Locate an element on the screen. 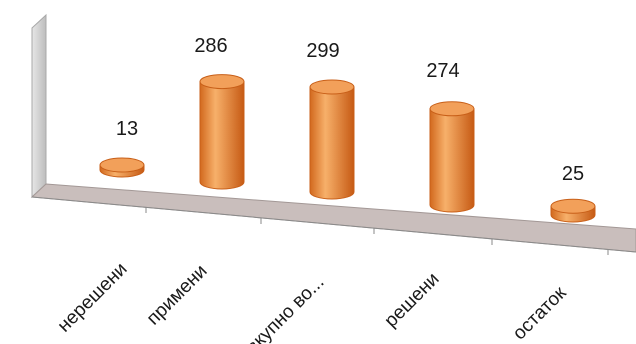 This screenshot has width=636, height=344. x-tick-label: решени is located at coordinates (412, 300).